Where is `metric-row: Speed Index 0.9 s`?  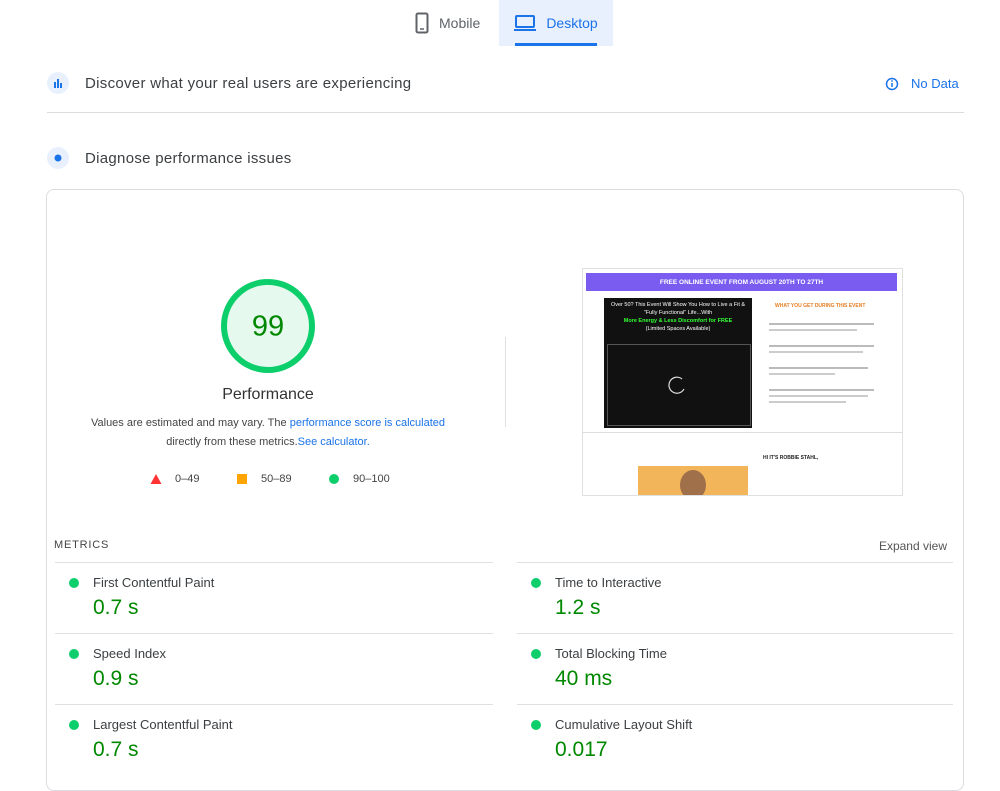
metric-row: Speed Index 0.9 s is located at coordinates (274, 668).